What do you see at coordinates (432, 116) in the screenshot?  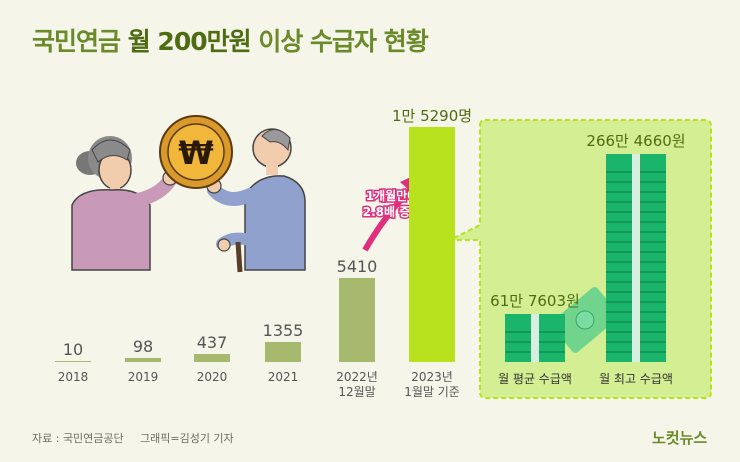 I see `value-label-5: 1만 5290명` at bounding box center [432, 116].